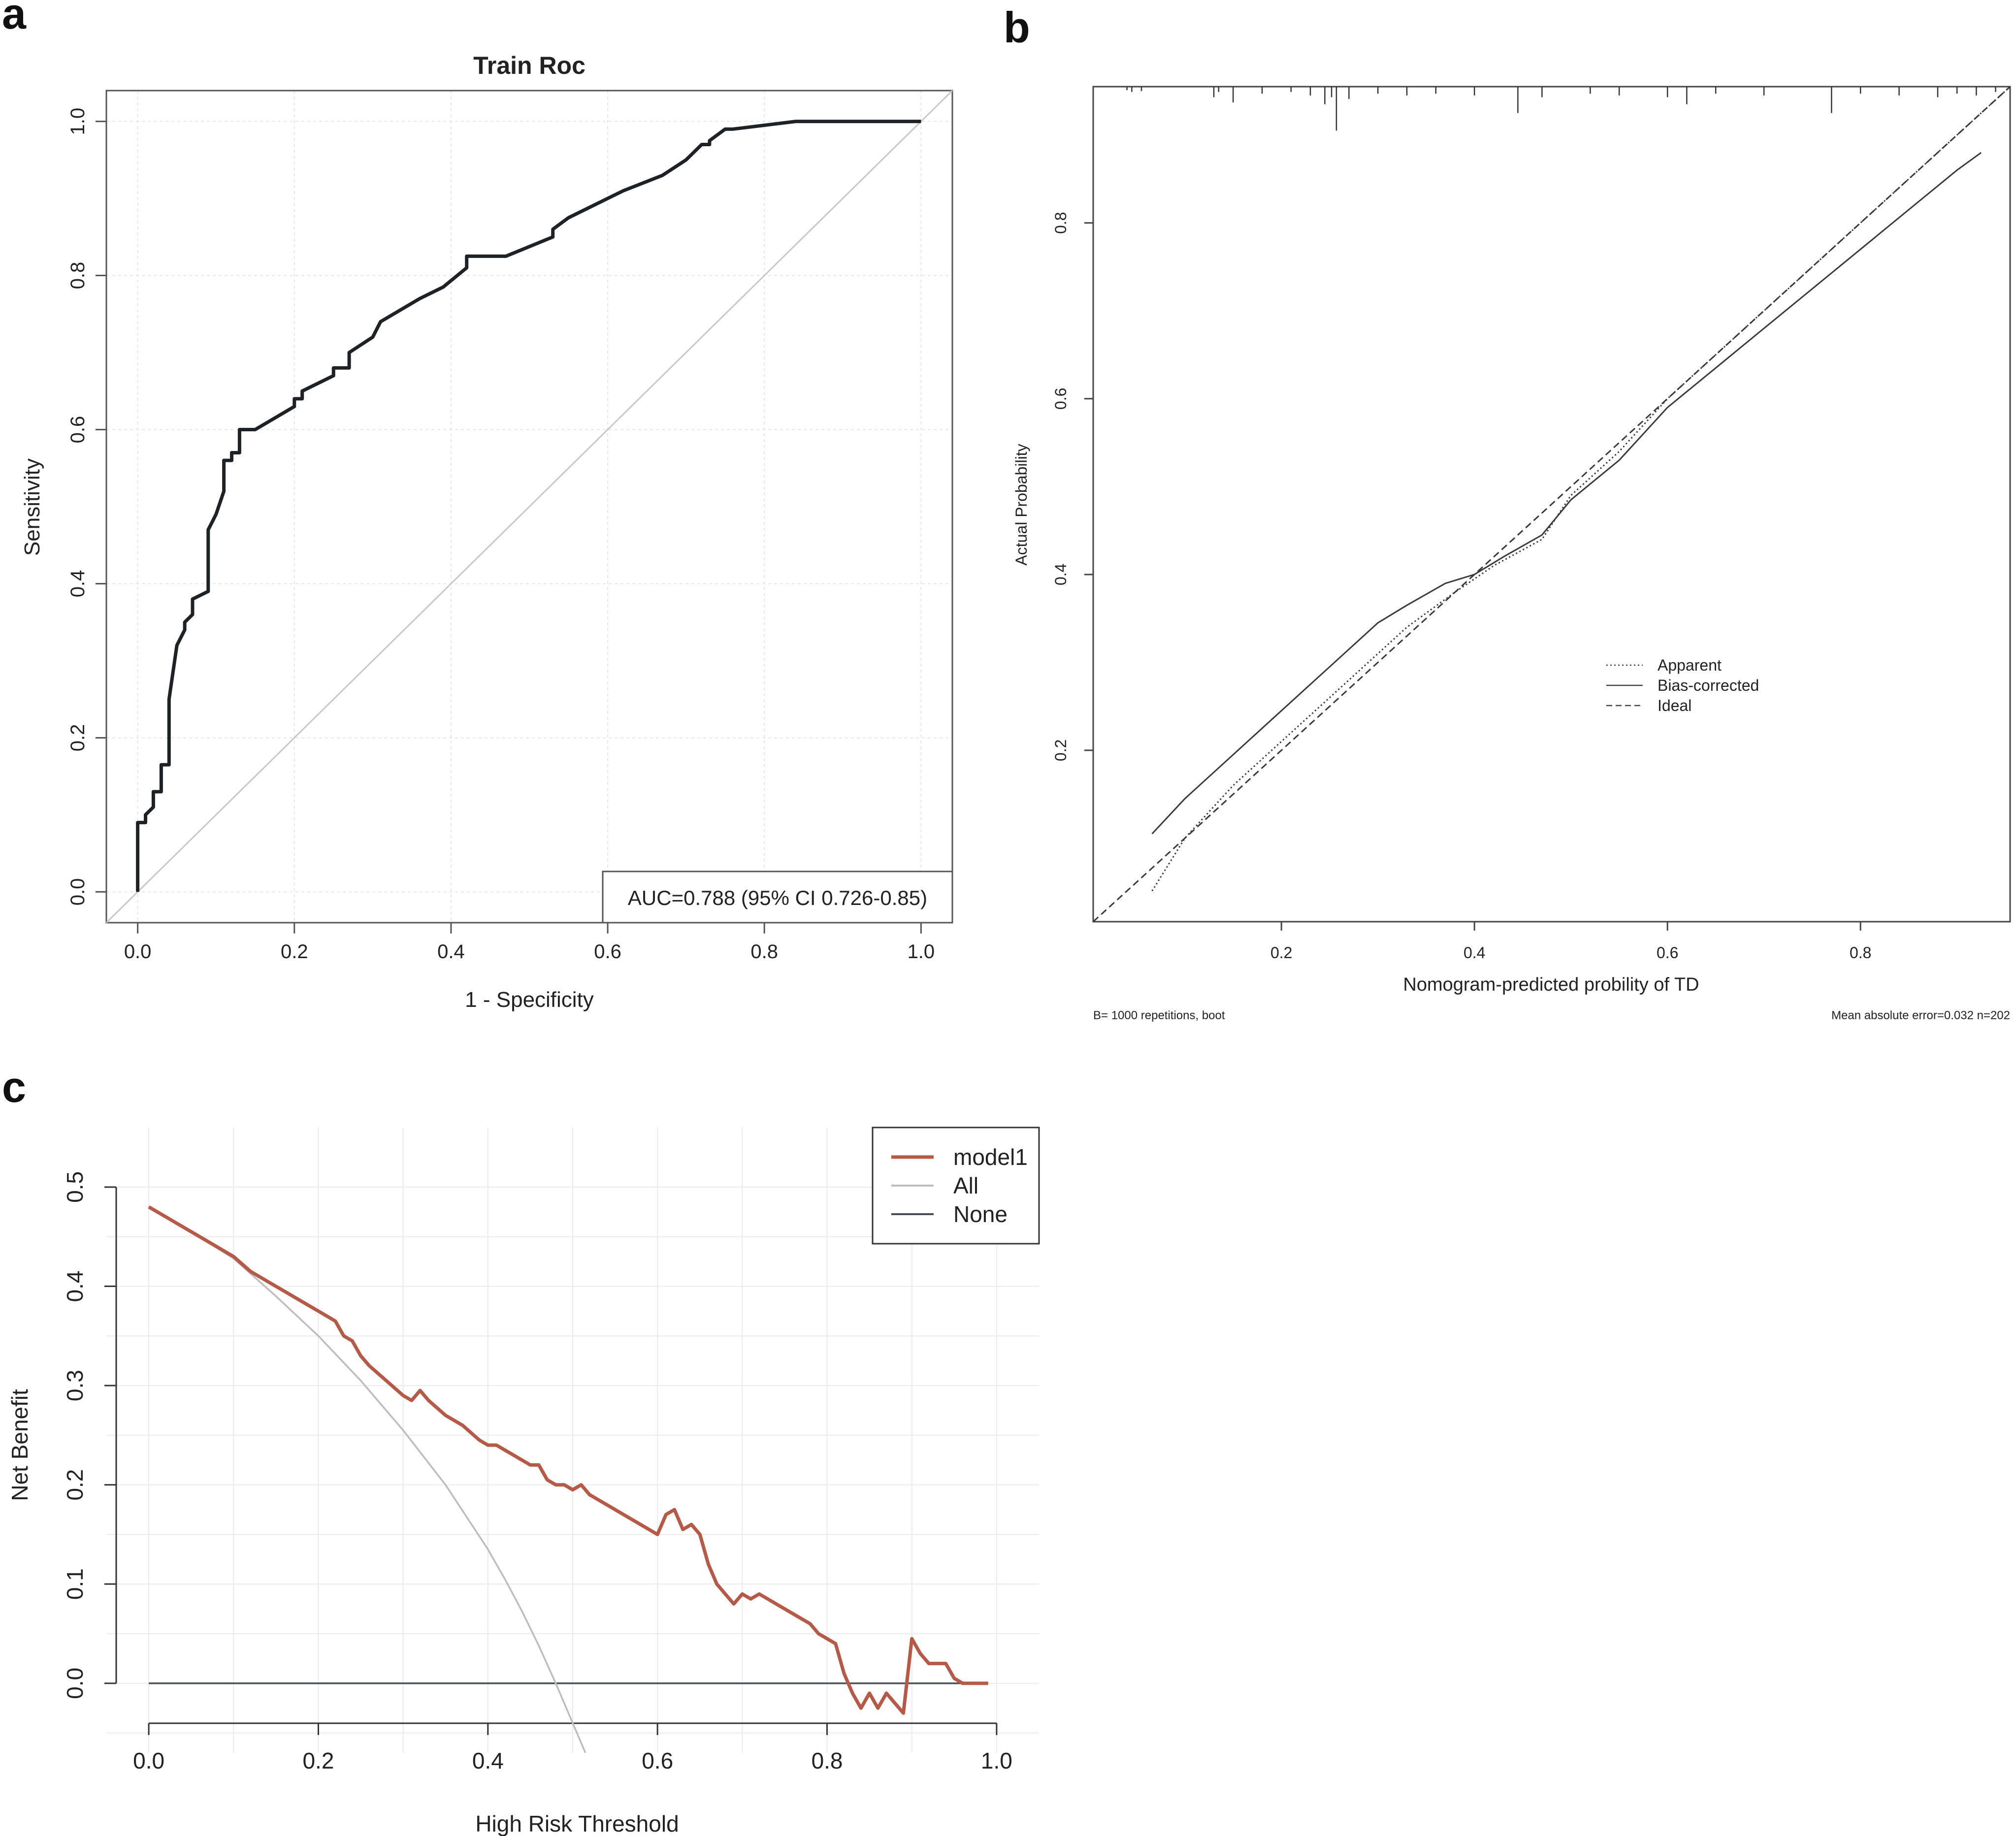 Image resolution: width=2016 pixels, height=1836 pixels. I want to click on roc-y-tick-label-5: 1.0, so click(78, 121).